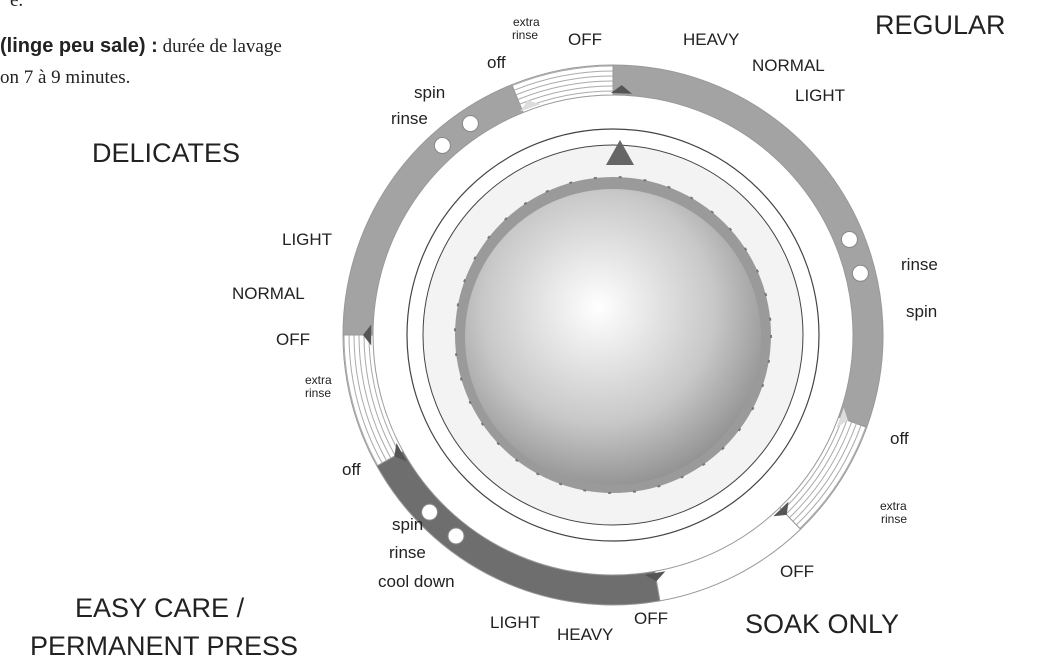 The height and width of the screenshot is (663, 1060). What do you see at coordinates (822, 624) in the screenshot?
I see `cycle-name: SOAK ONLY` at bounding box center [822, 624].